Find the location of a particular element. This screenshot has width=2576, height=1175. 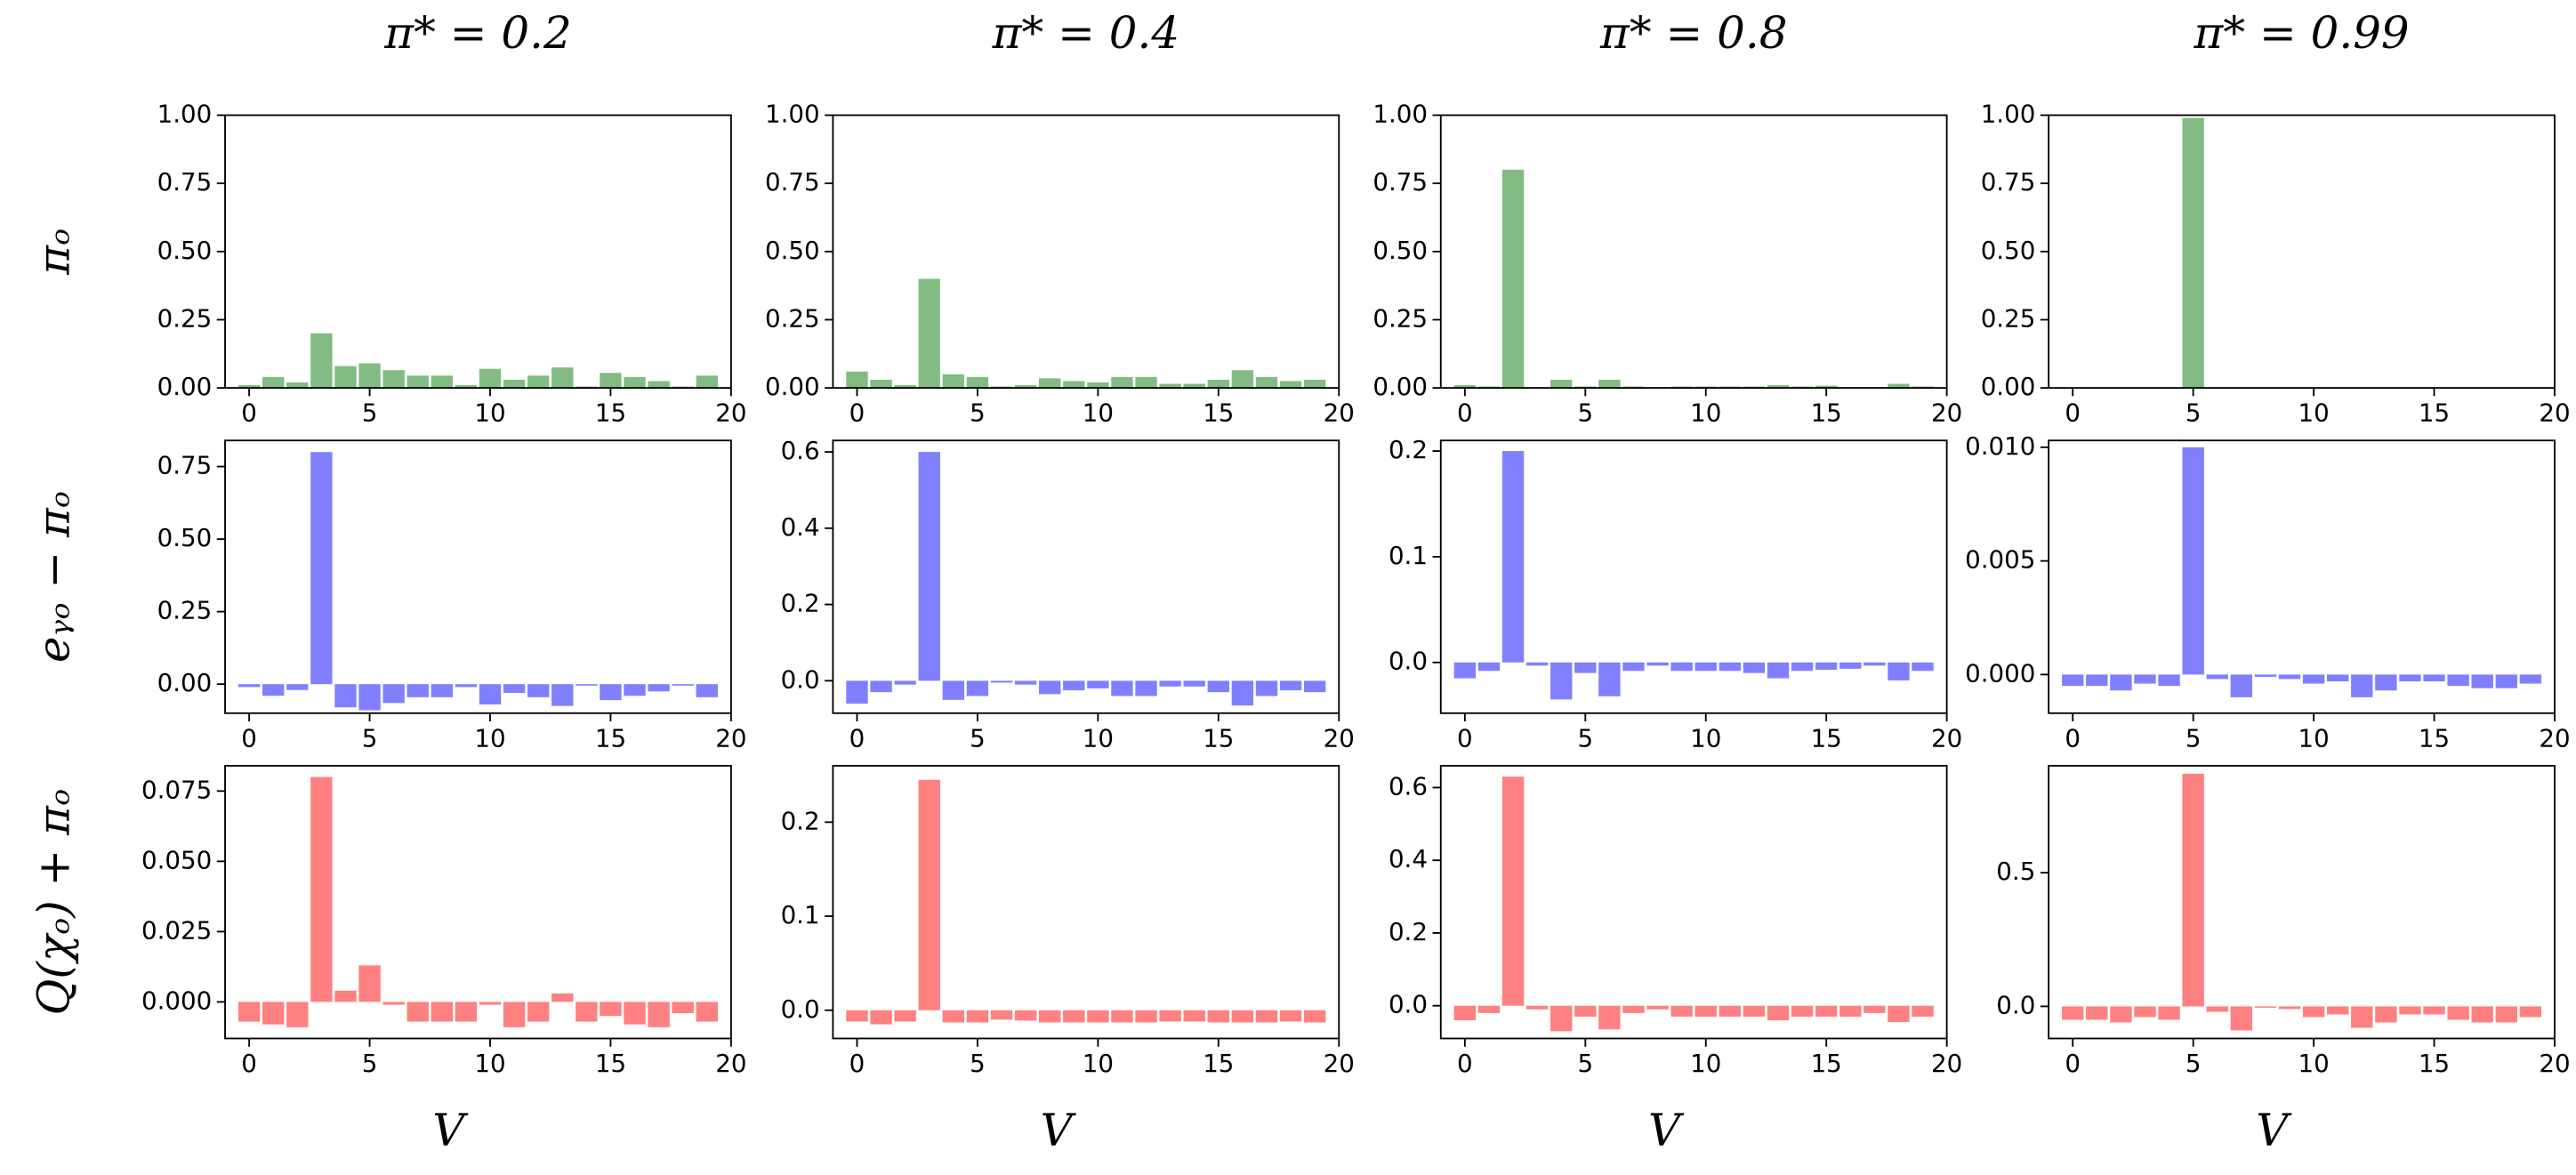

y-tick-label: 0.00 is located at coordinates (2008, 386).